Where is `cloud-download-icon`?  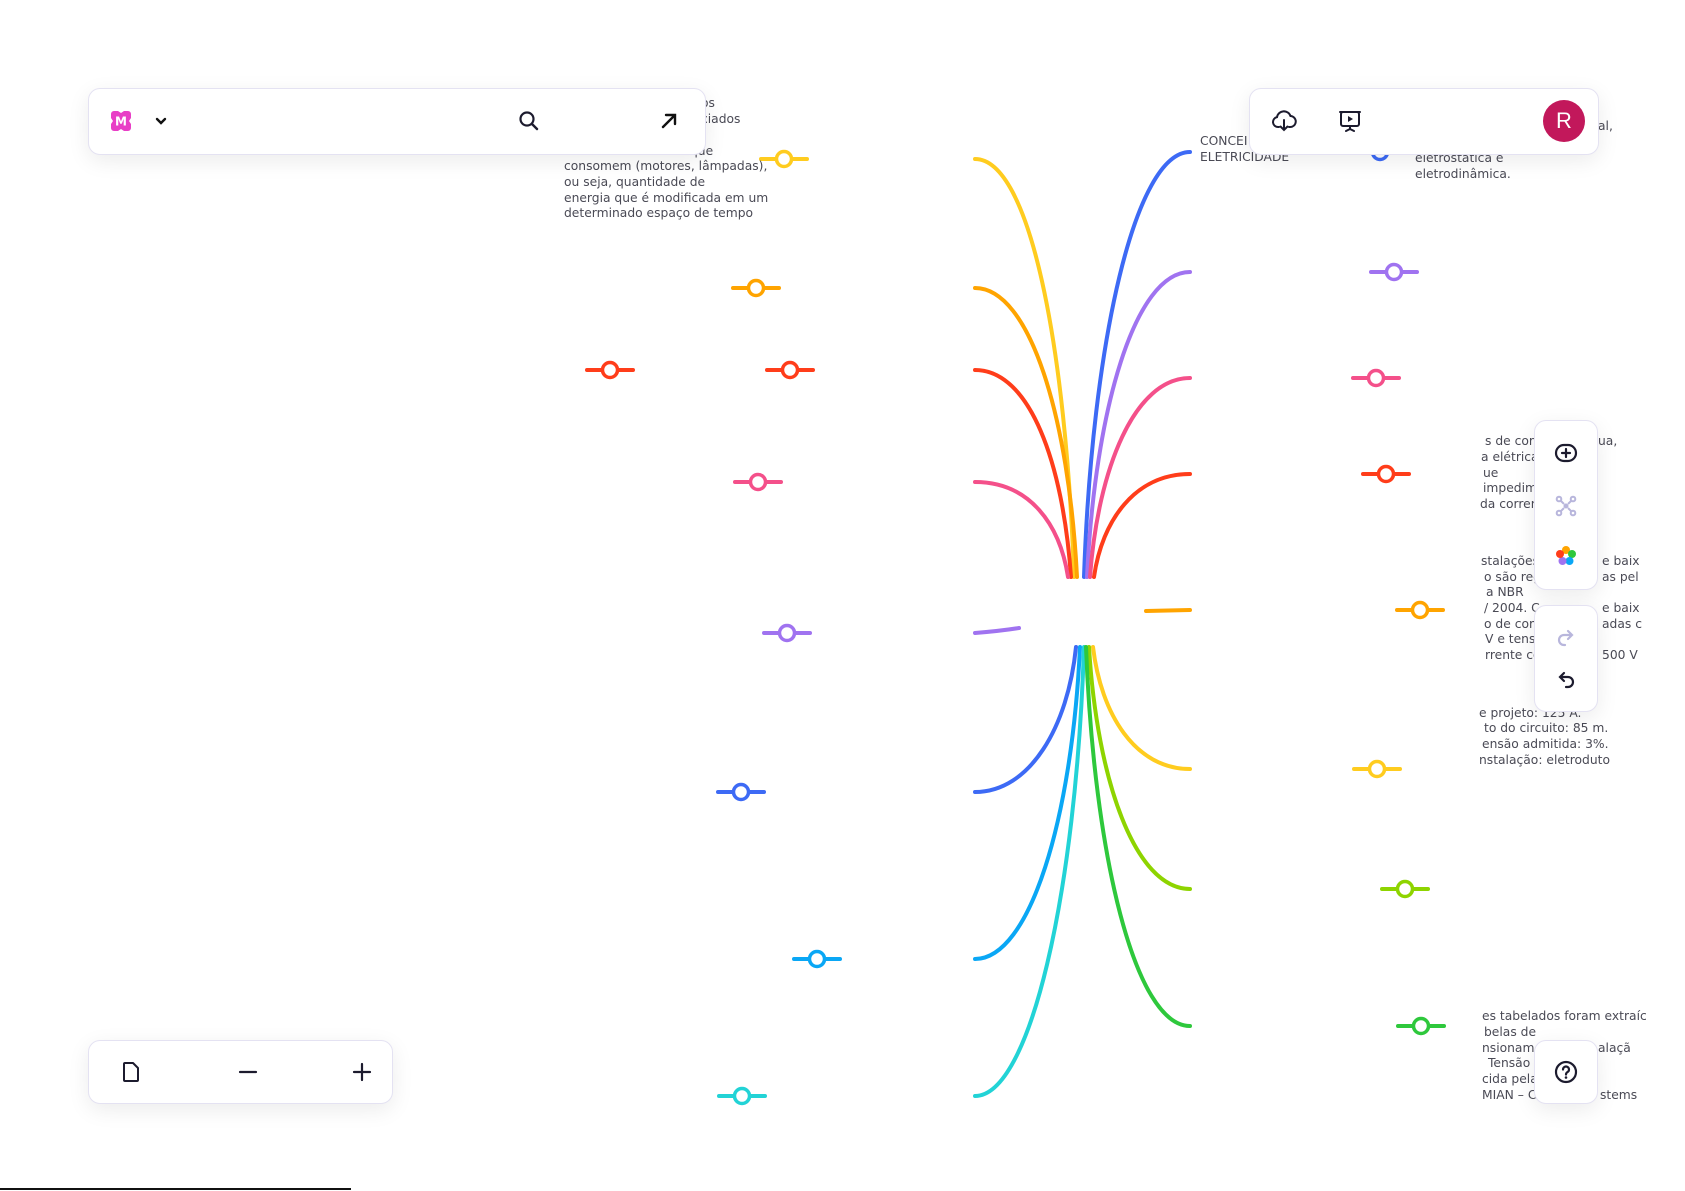
cloud-download-icon is located at coordinates (1284, 121).